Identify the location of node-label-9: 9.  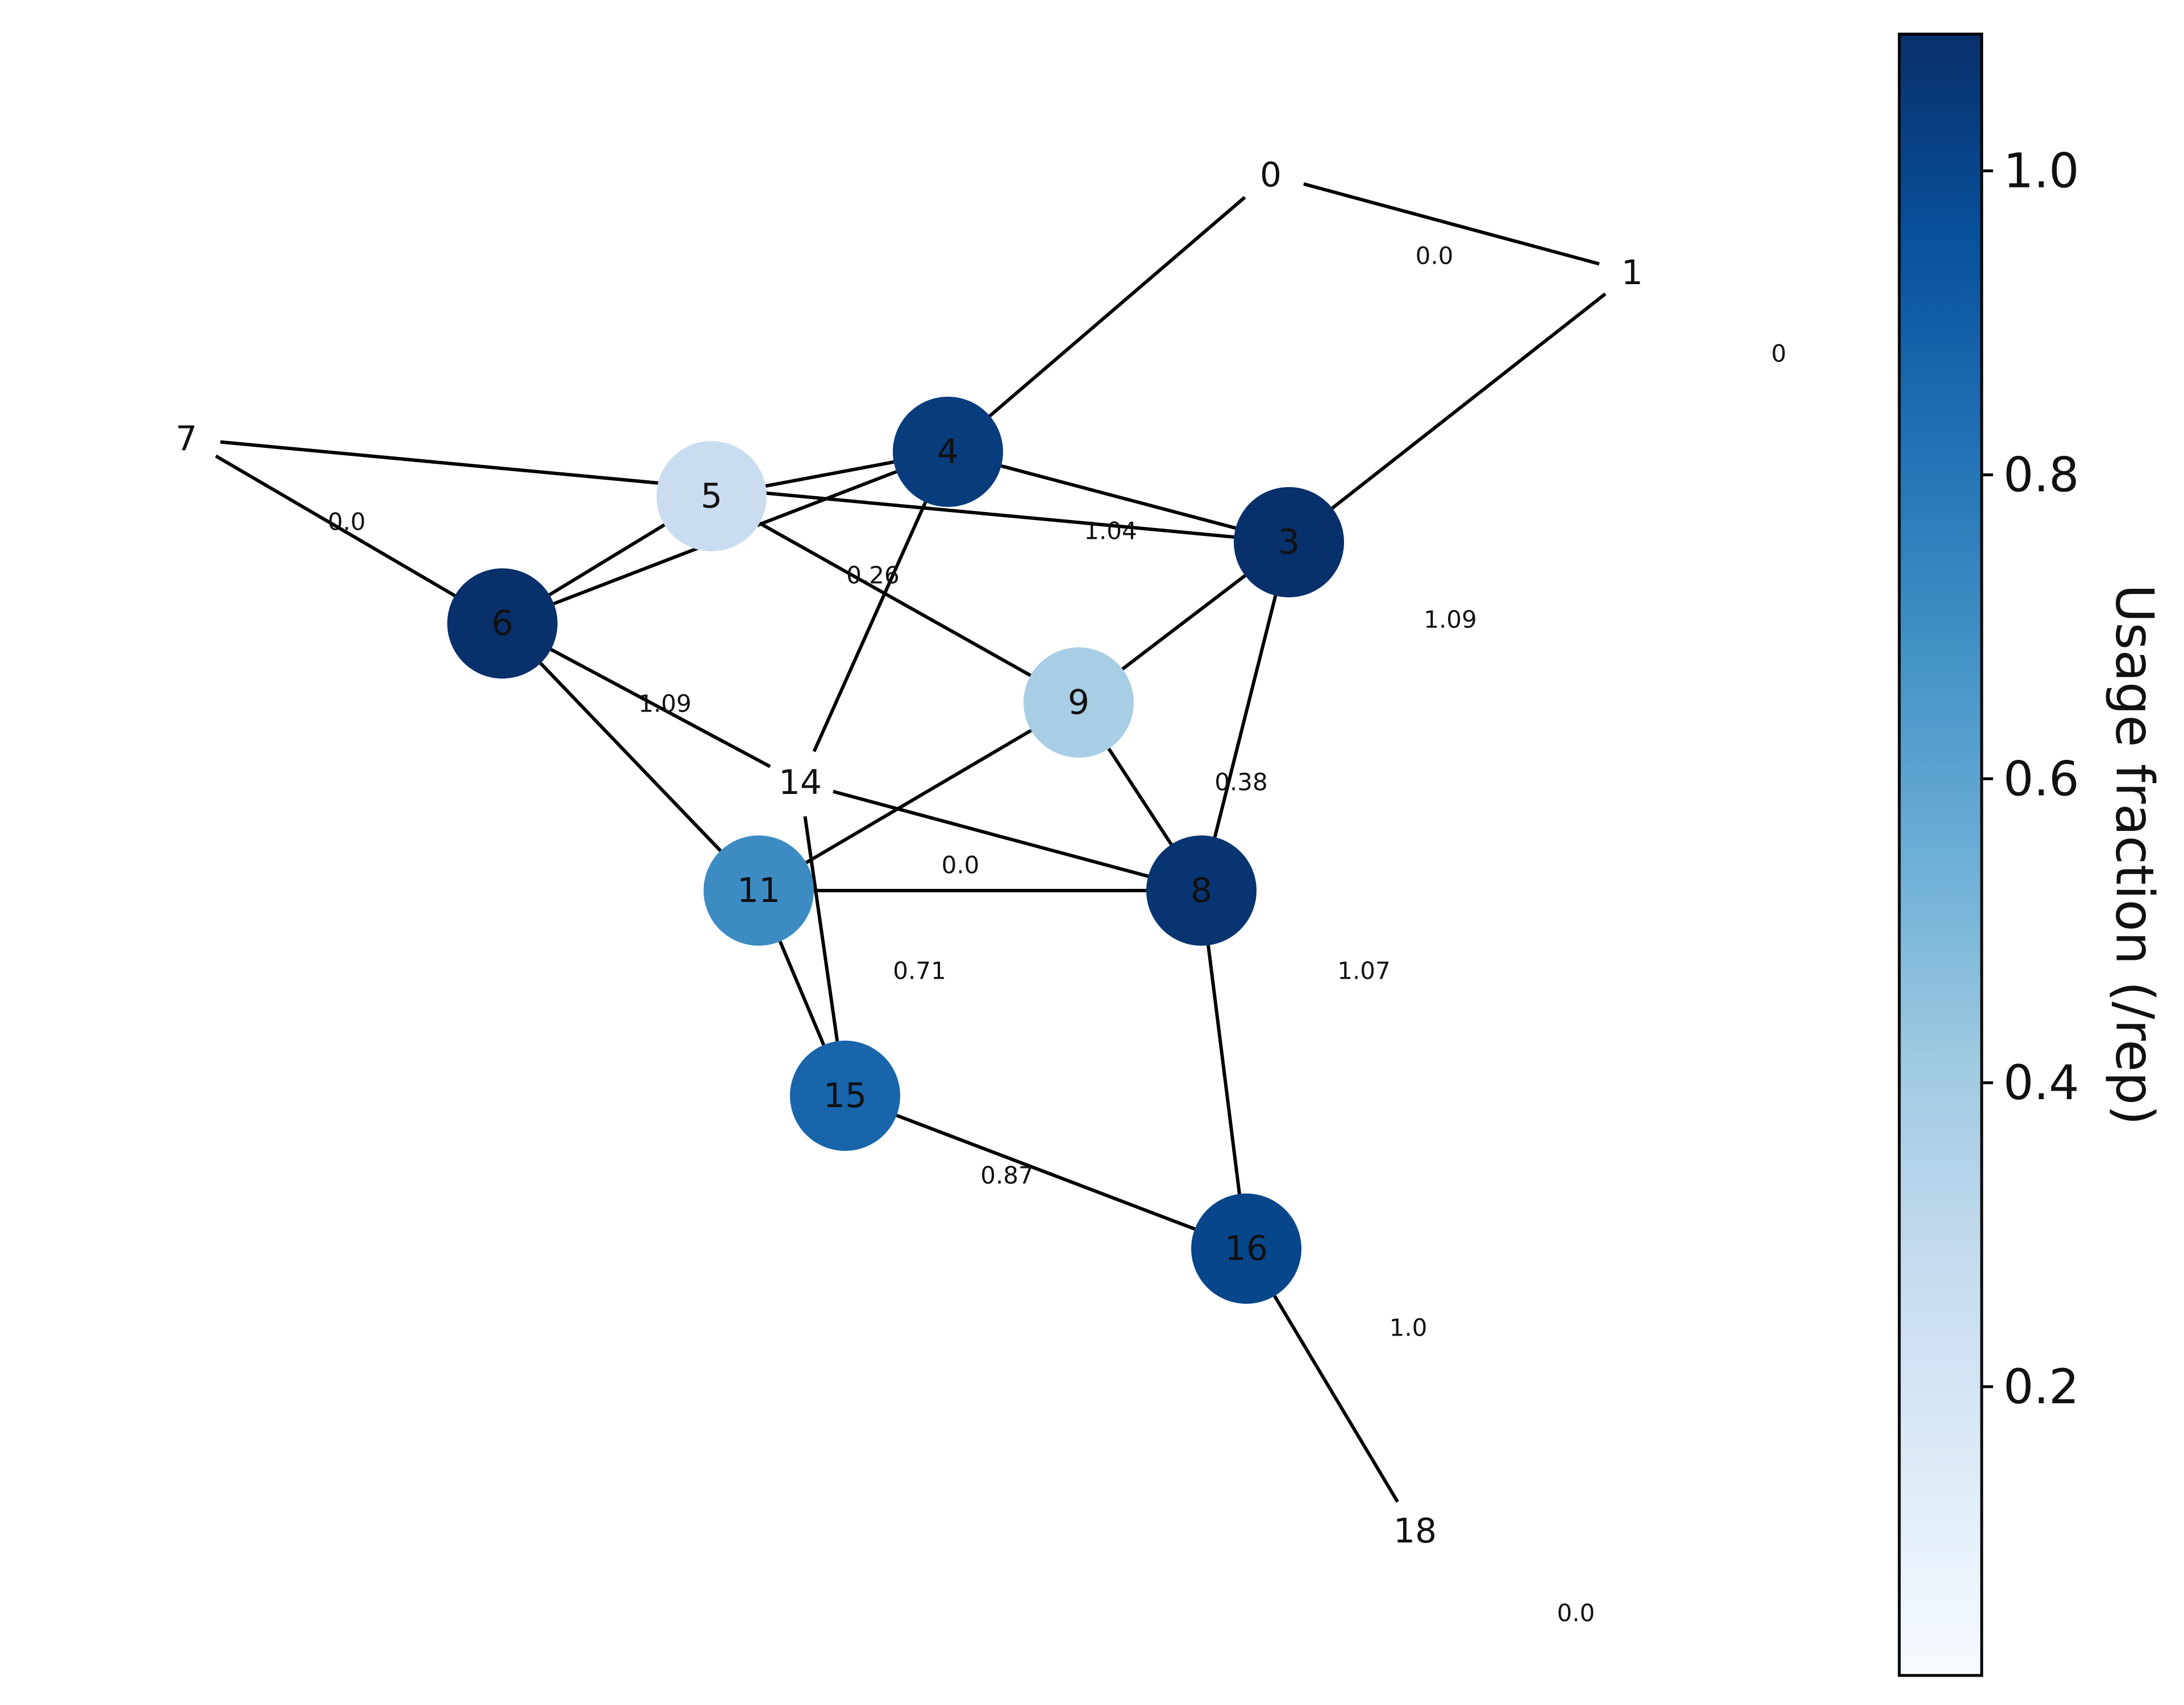
(1078, 702).